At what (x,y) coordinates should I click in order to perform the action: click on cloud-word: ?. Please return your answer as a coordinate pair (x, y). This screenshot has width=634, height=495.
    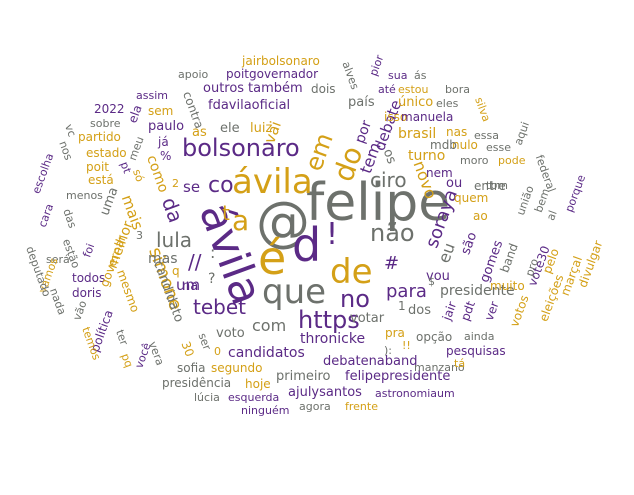
    Looking at the image, I should click on (212, 279).